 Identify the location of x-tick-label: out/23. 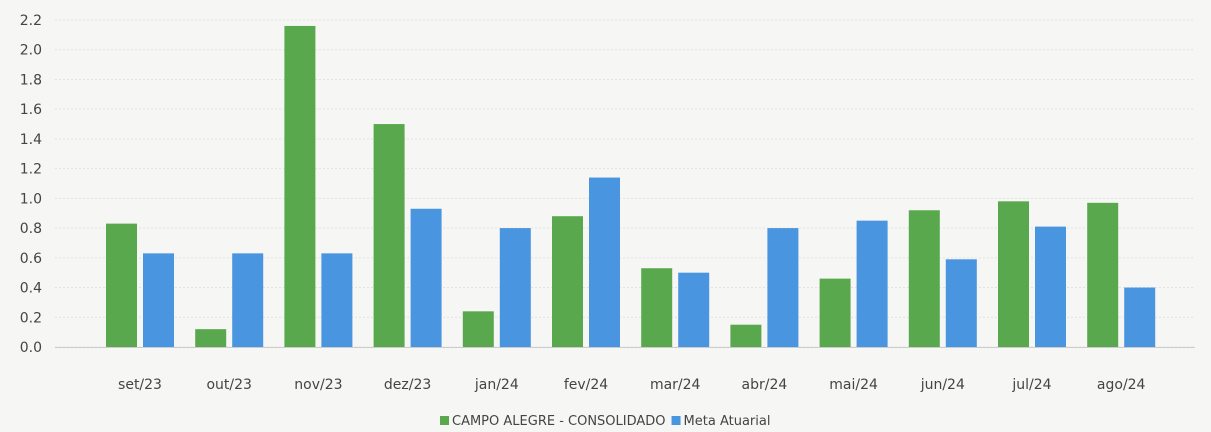
(228, 385).